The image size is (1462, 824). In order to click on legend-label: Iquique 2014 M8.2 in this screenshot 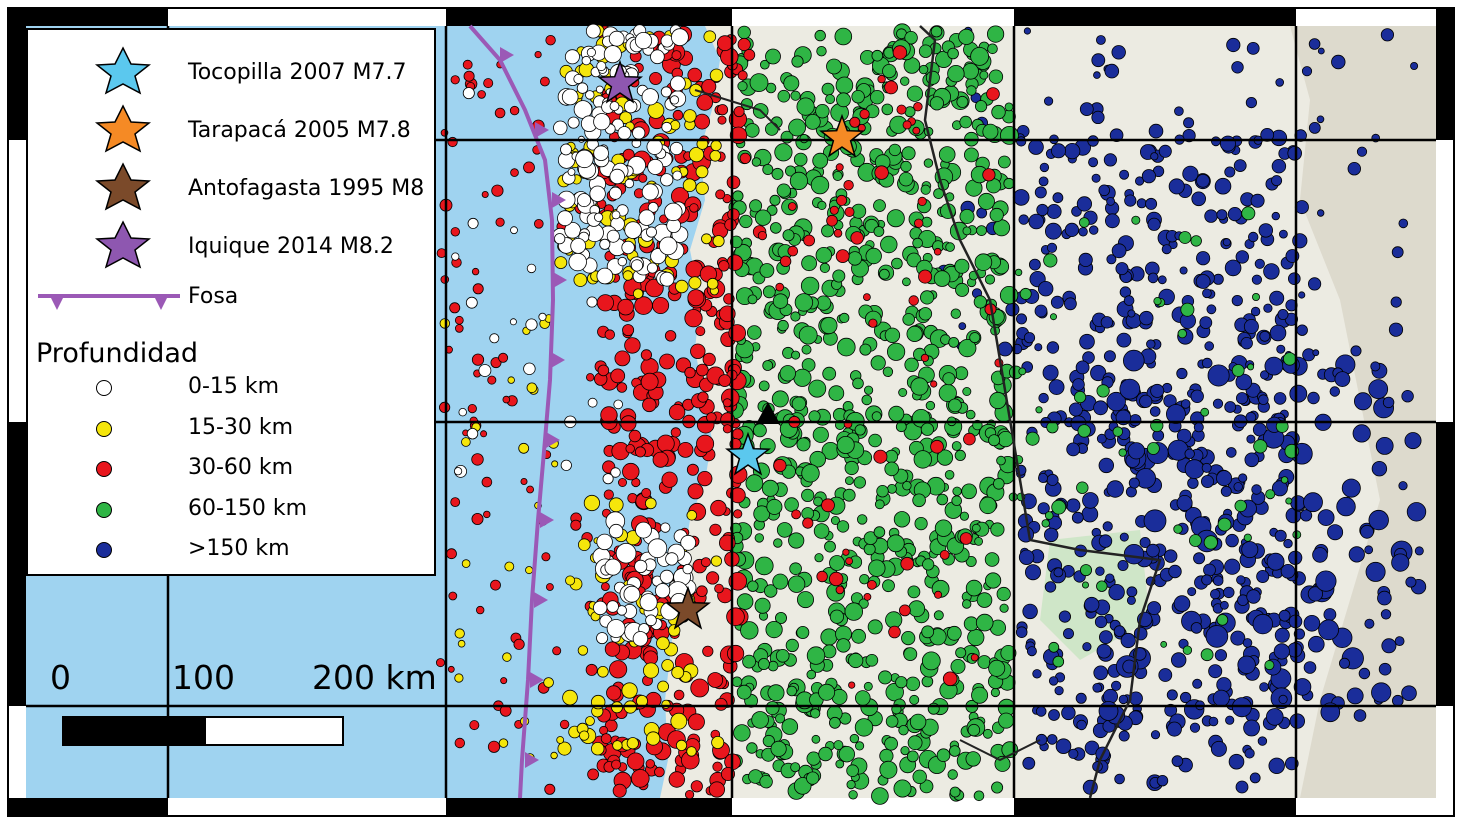, I will do `click(291, 246)`.